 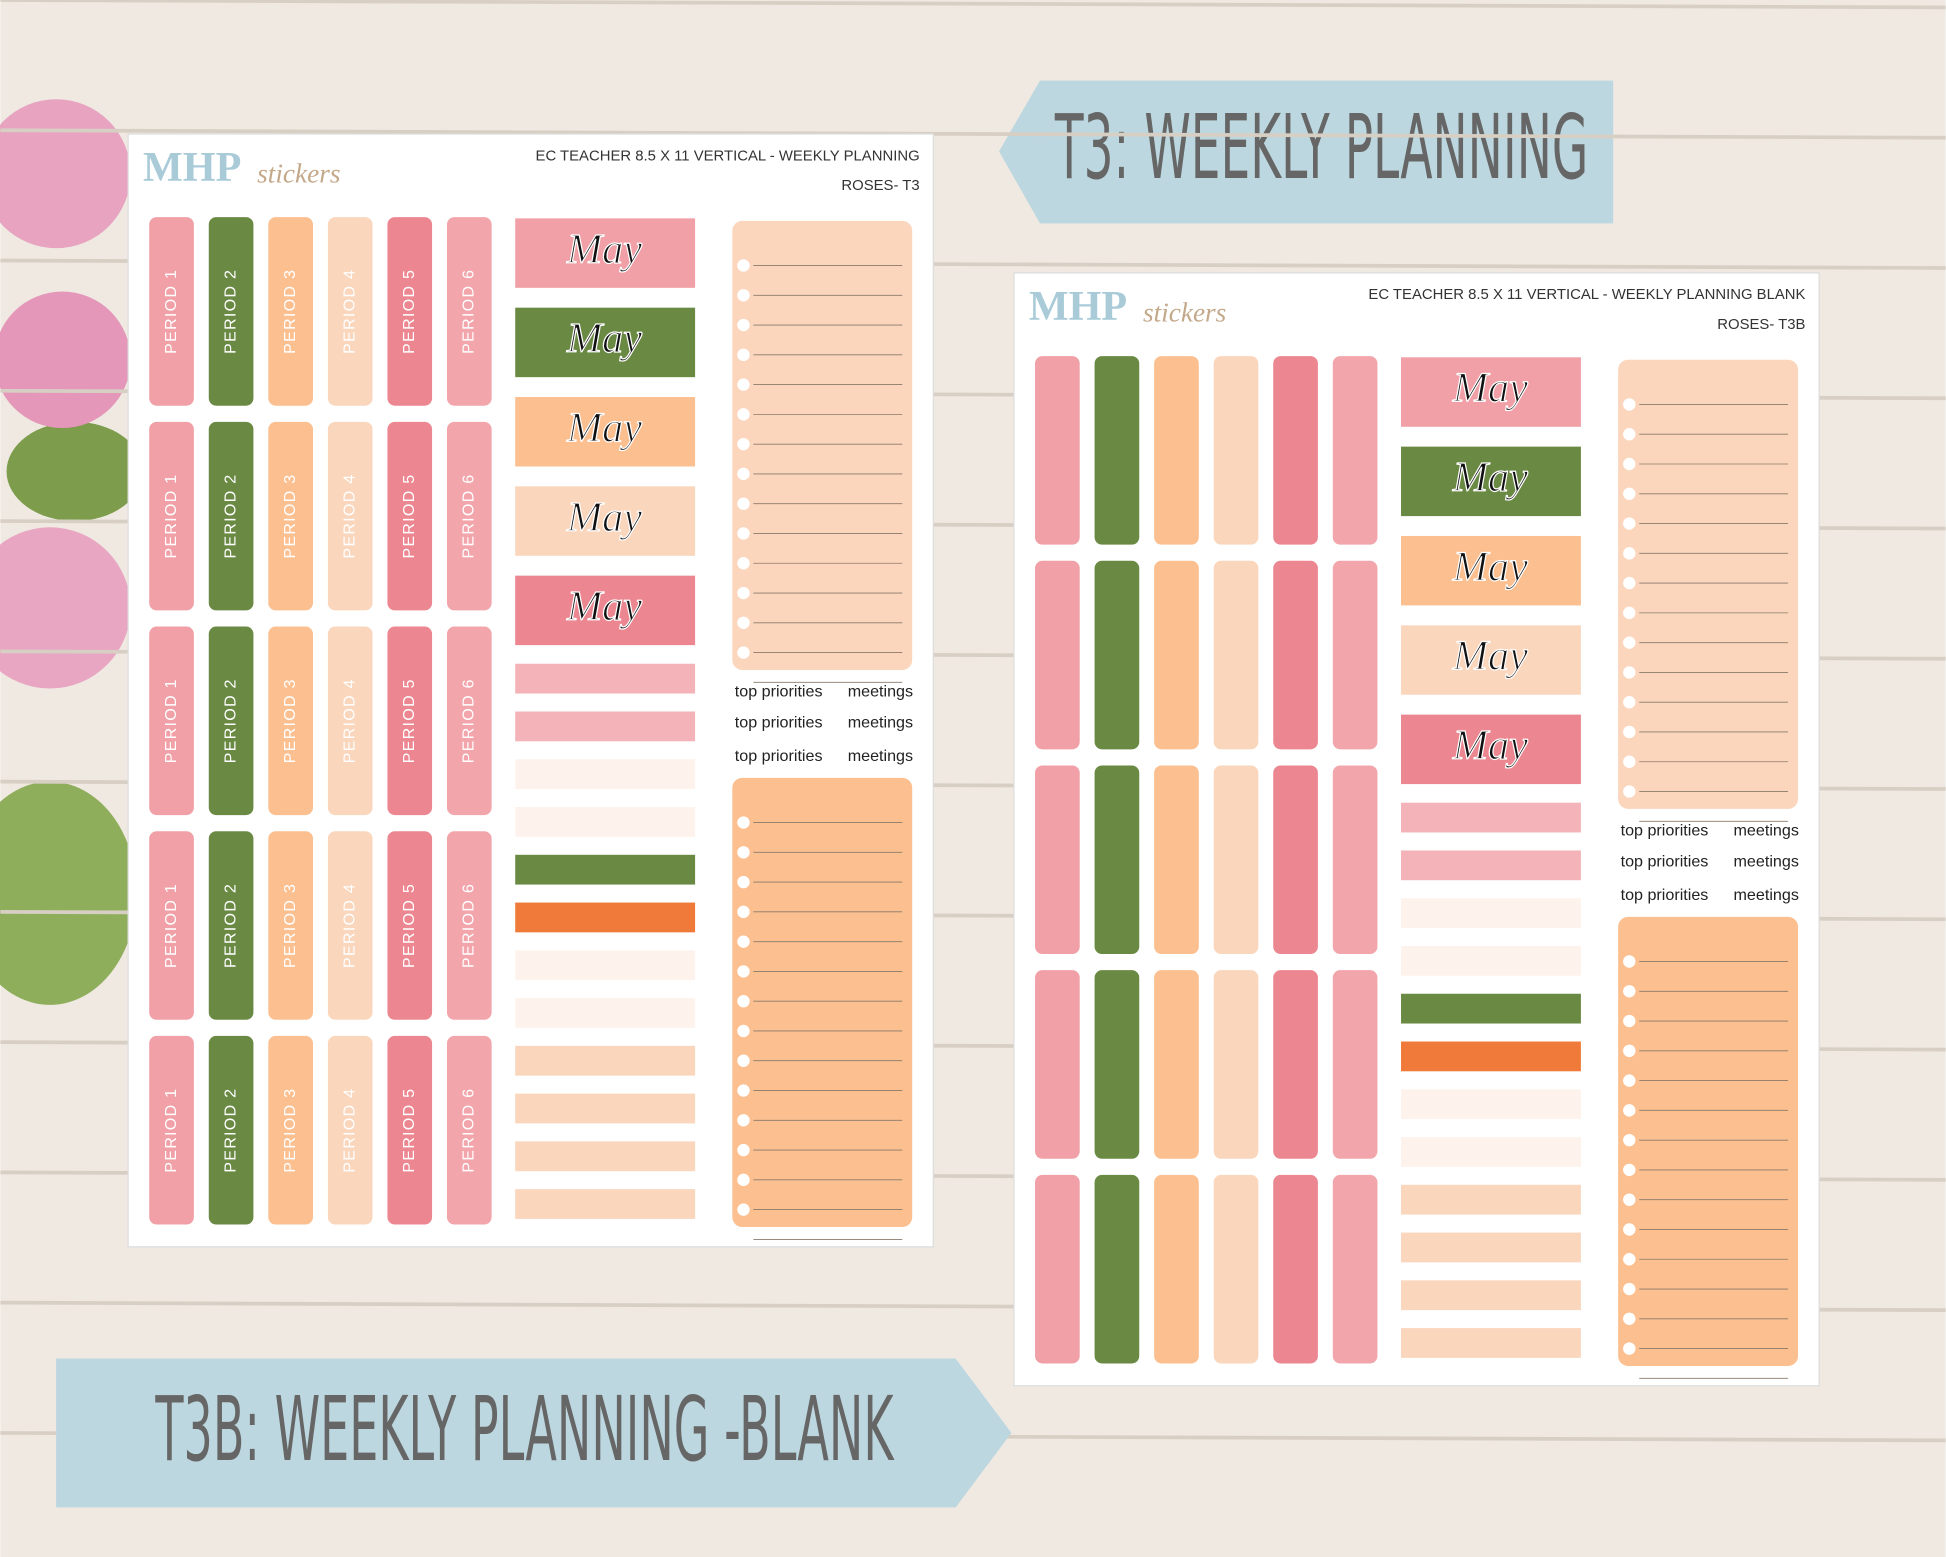 What do you see at coordinates (1306, 152) in the screenshot?
I see `banner` at bounding box center [1306, 152].